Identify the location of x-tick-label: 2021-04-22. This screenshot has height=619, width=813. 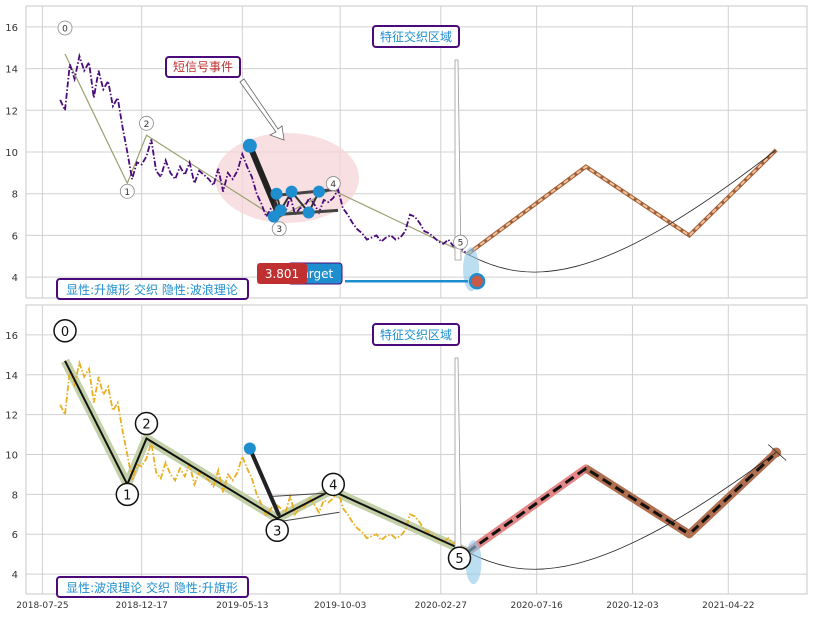
(728, 606).